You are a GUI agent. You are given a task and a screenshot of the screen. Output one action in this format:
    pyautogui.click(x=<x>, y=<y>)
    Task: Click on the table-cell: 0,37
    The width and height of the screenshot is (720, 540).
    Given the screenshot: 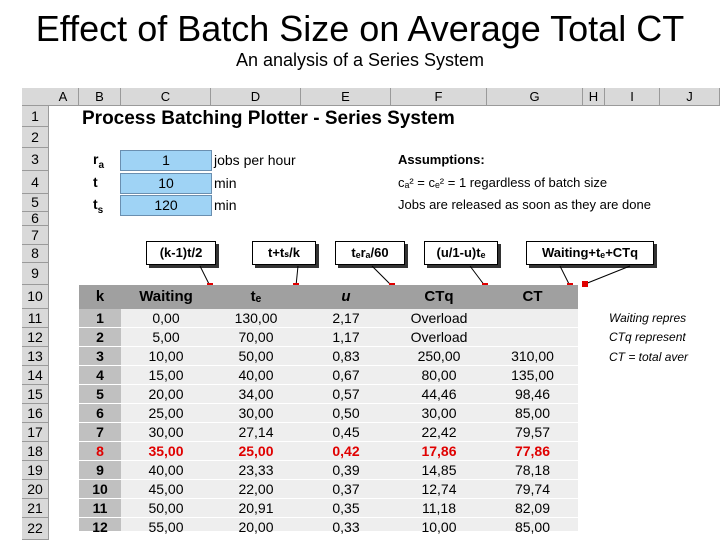 What is the action you would take?
    pyautogui.click(x=346, y=489)
    